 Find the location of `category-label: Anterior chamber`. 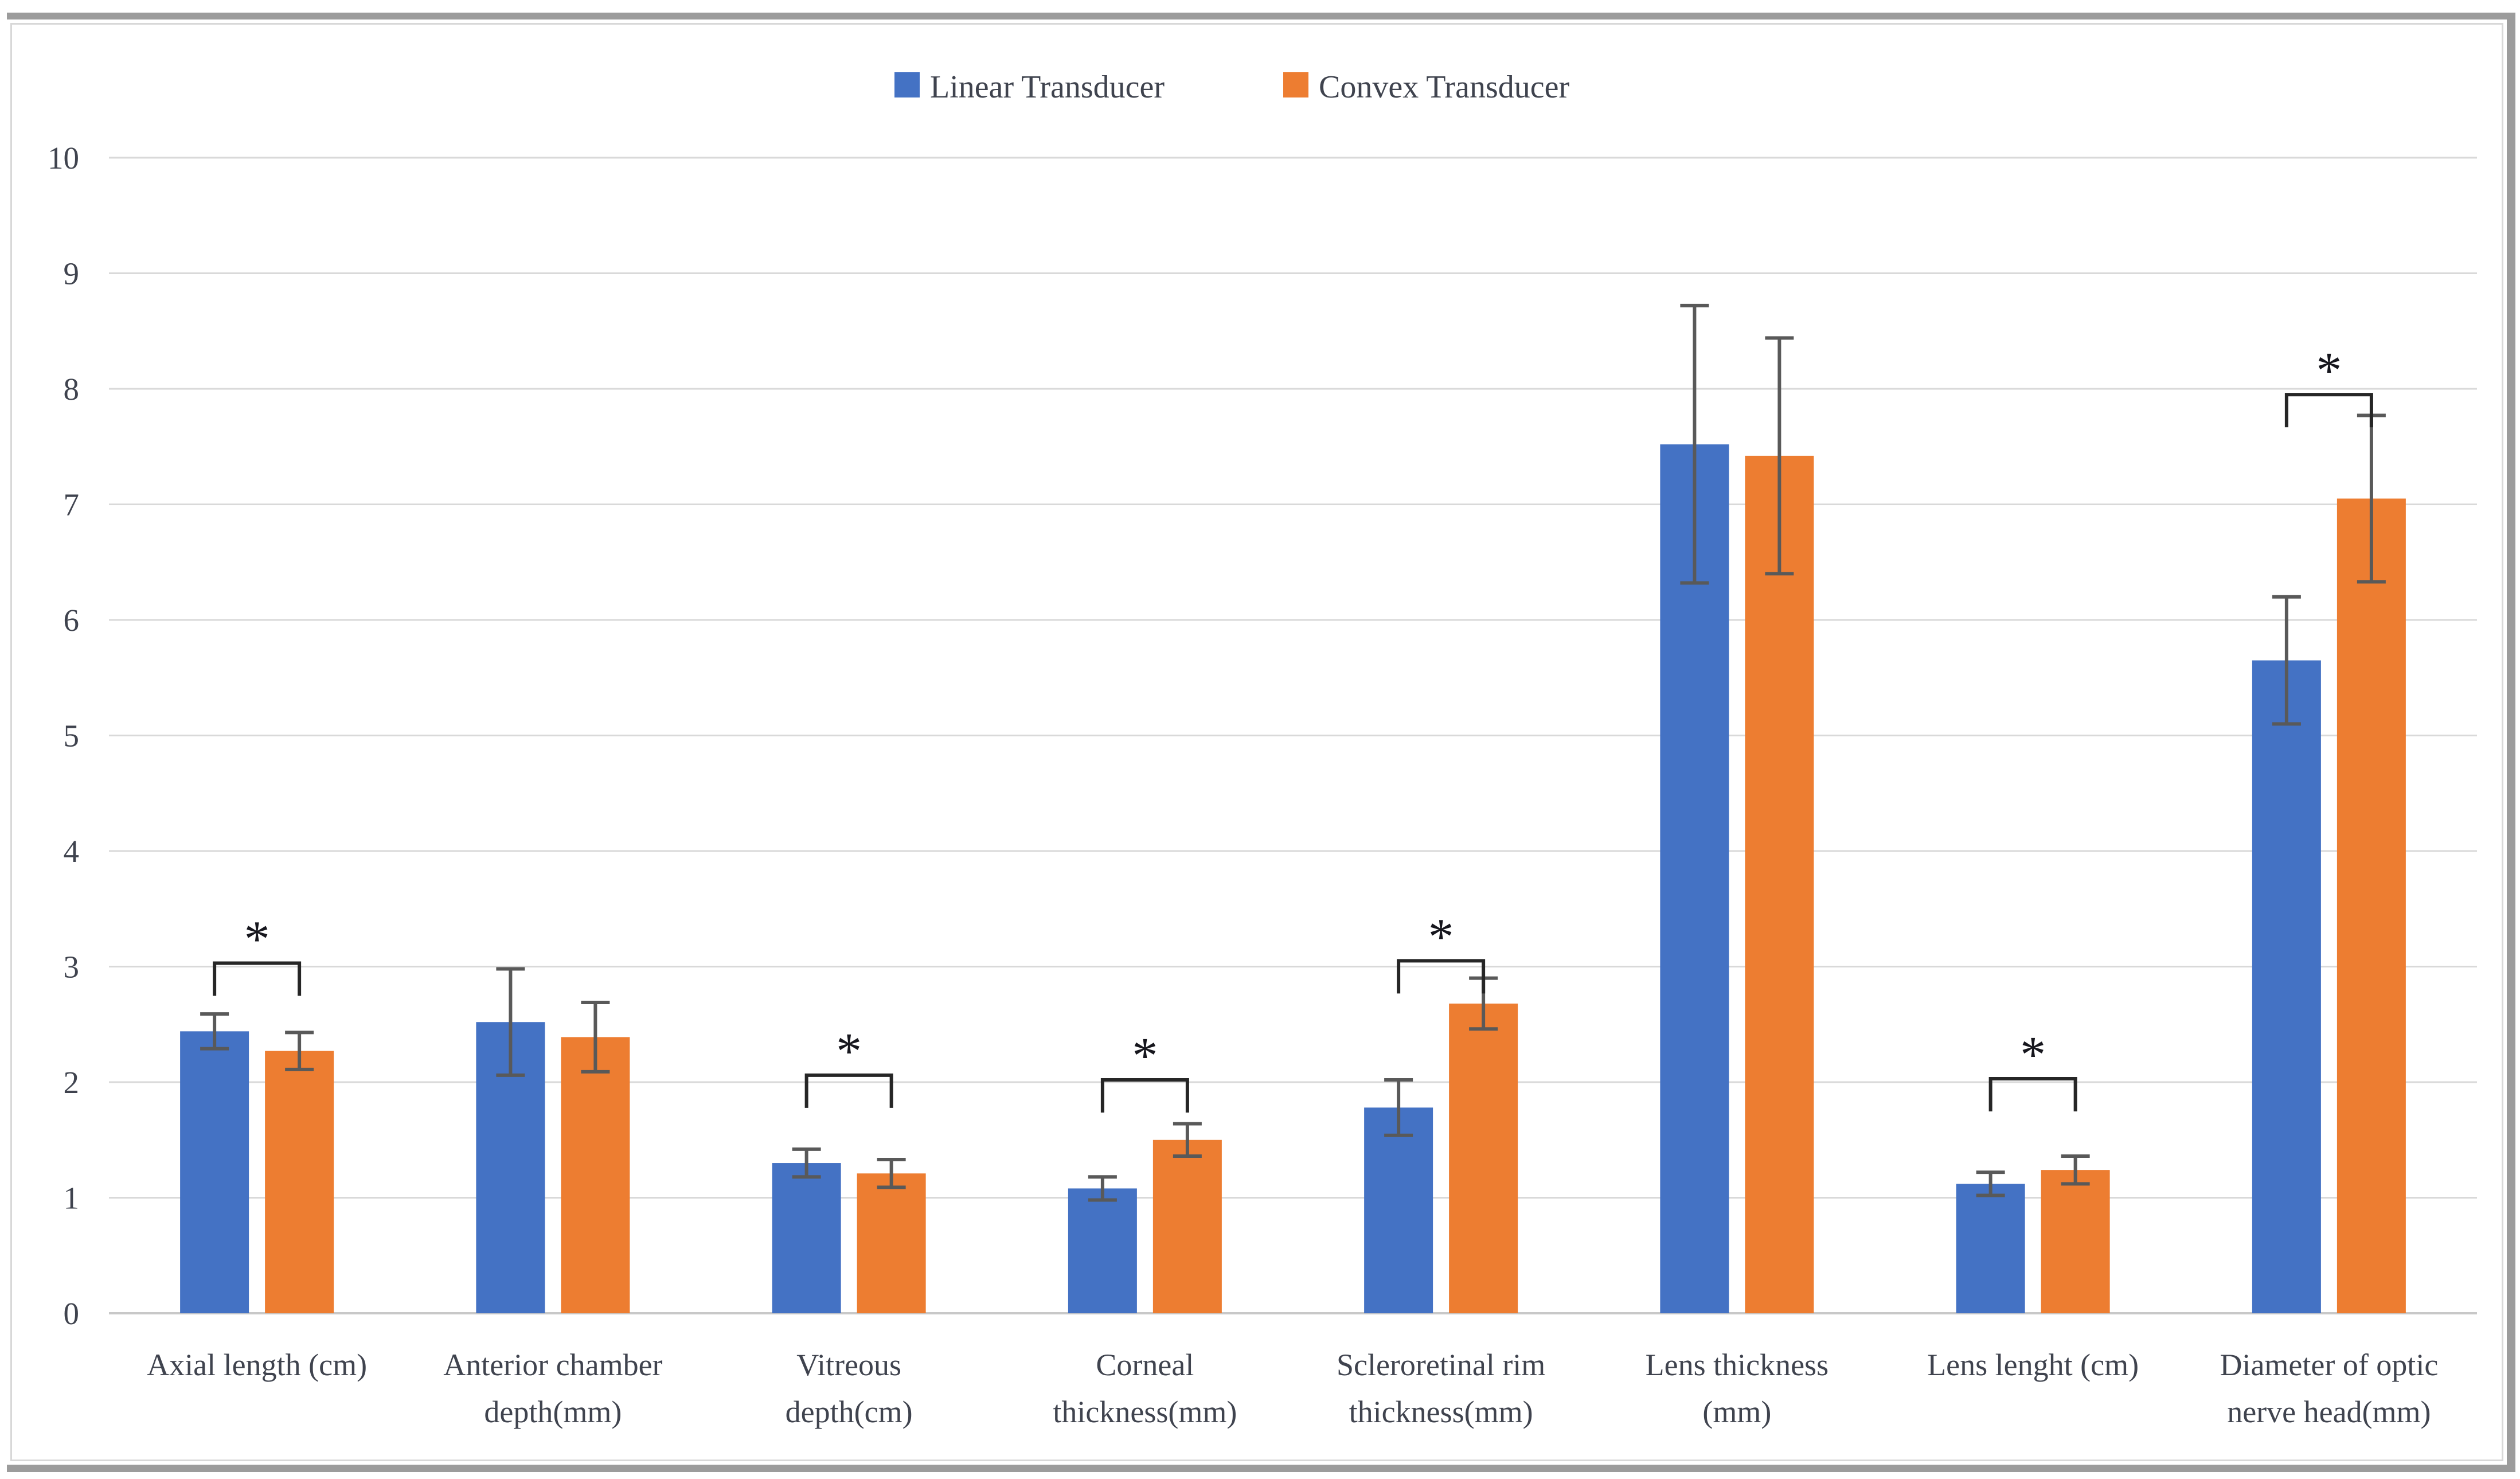

category-label: Anterior chamber is located at coordinates (552, 1365).